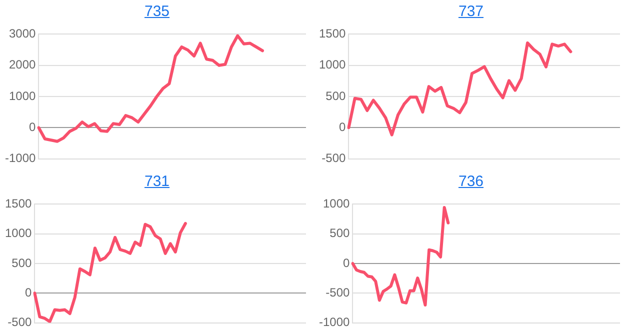 Image resolution: width=628 pixels, height=333 pixels. I want to click on chart-title: 736, so click(471, 181).